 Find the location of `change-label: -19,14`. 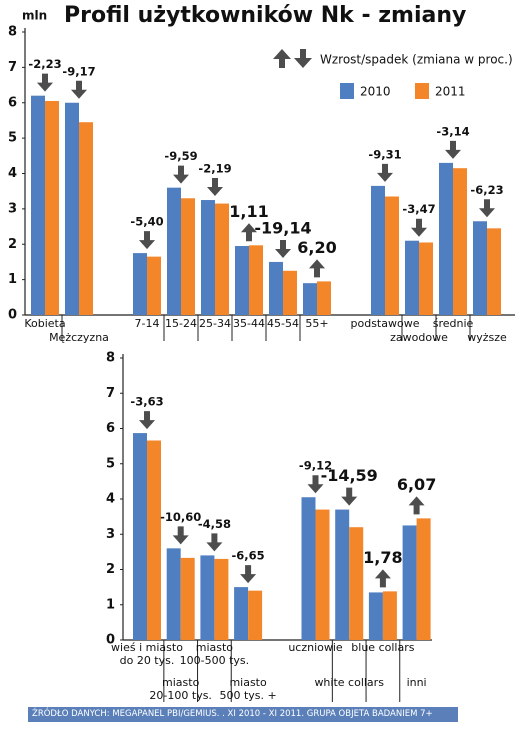

change-label: -19,14 is located at coordinates (282, 227).